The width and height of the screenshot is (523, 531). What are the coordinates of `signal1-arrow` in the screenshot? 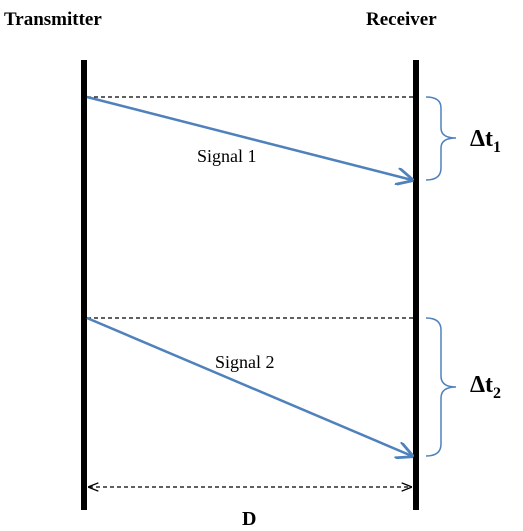 It's located at (249, 137).